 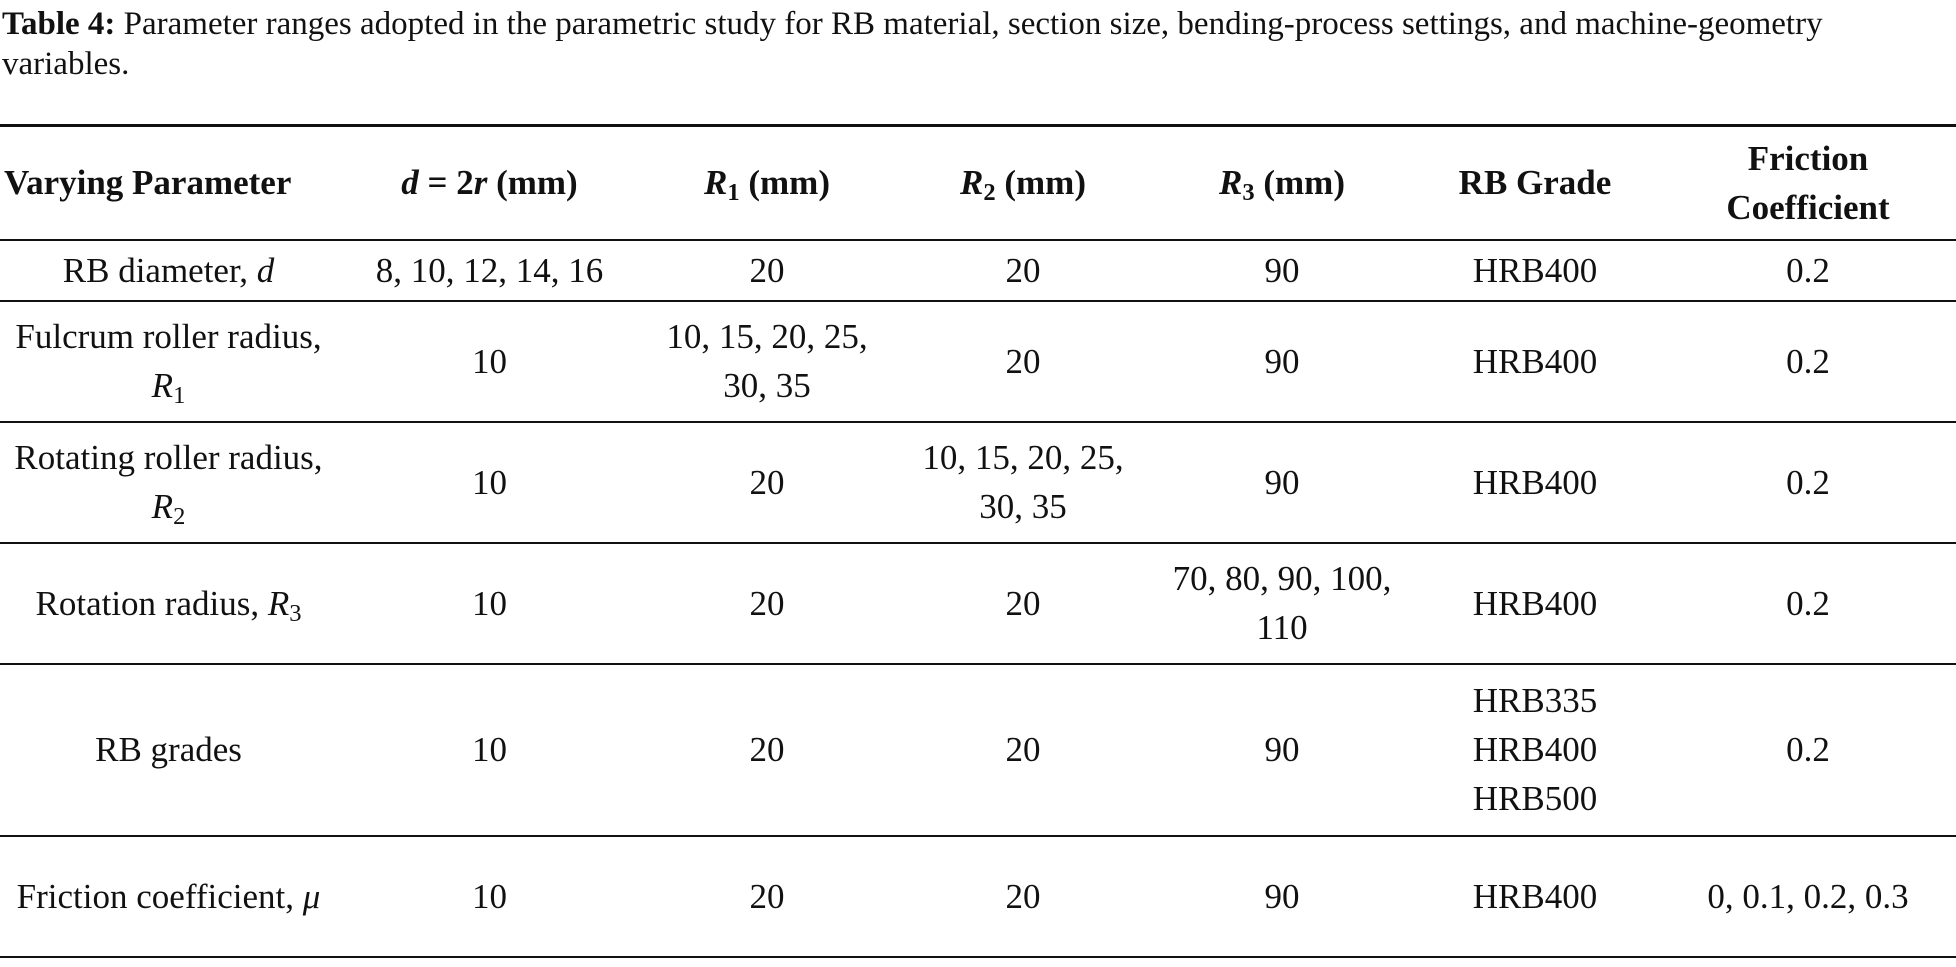 I want to click on row-label-cell: Friction coefficient, μ, so click(x=168, y=896).